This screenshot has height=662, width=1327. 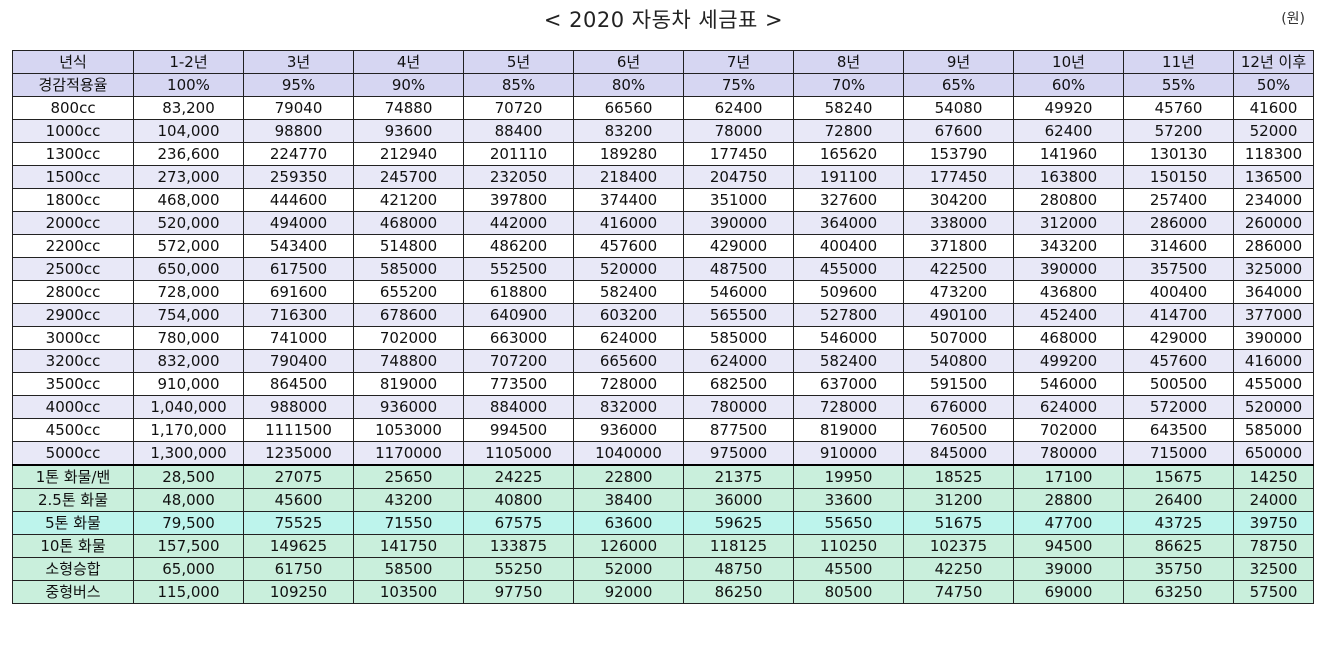 I want to click on value-cell: 55%, so click(x=1178, y=85).